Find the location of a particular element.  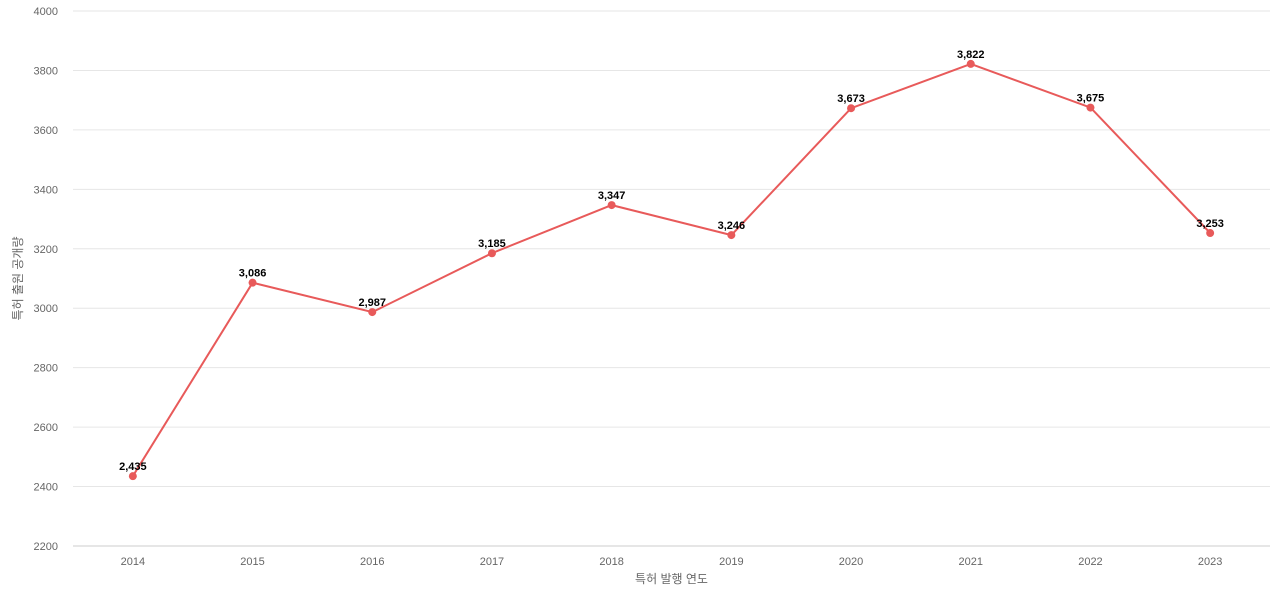

data-label: 3,253 is located at coordinates (1210, 224).